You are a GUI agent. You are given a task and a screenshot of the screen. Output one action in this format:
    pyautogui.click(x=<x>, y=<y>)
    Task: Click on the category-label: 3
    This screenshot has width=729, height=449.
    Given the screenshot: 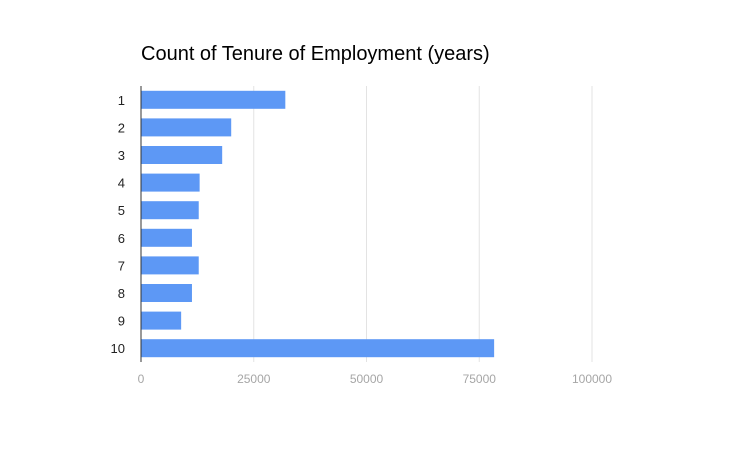 What is the action you would take?
    pyautogui.click(x=121, y=155)
    